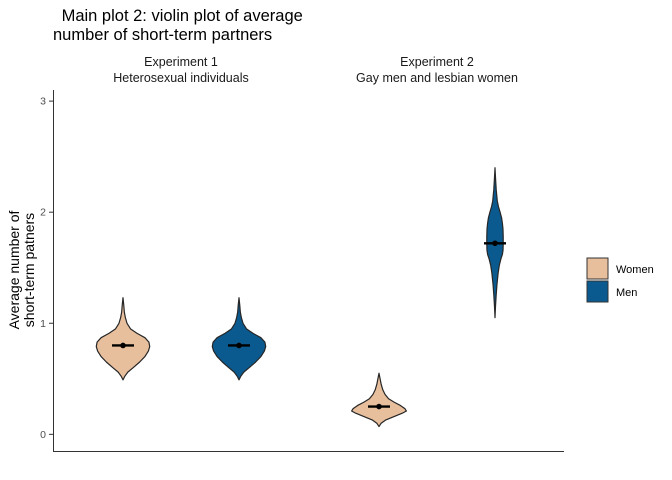 The width and height of the screenshot is (672, 480). I want to click on y-tick-label: 2, so click(43, 213).